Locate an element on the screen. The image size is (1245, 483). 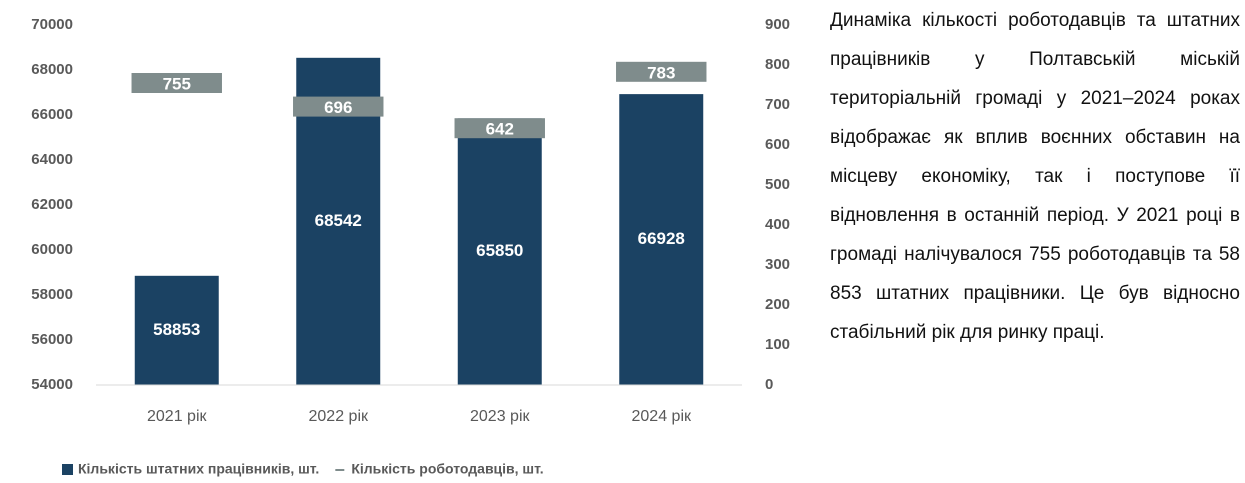
x-tick-label: 2021 рік is located at coordinates (177, 416).